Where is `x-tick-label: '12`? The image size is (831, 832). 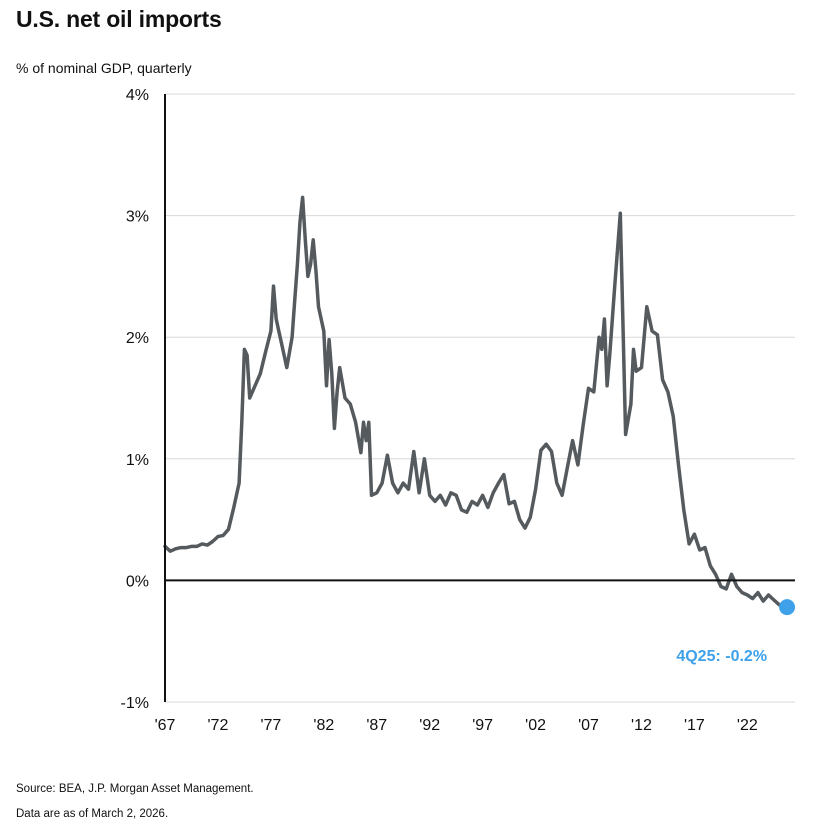
x-tick-label: '12 is located at coordinates (641, 725).